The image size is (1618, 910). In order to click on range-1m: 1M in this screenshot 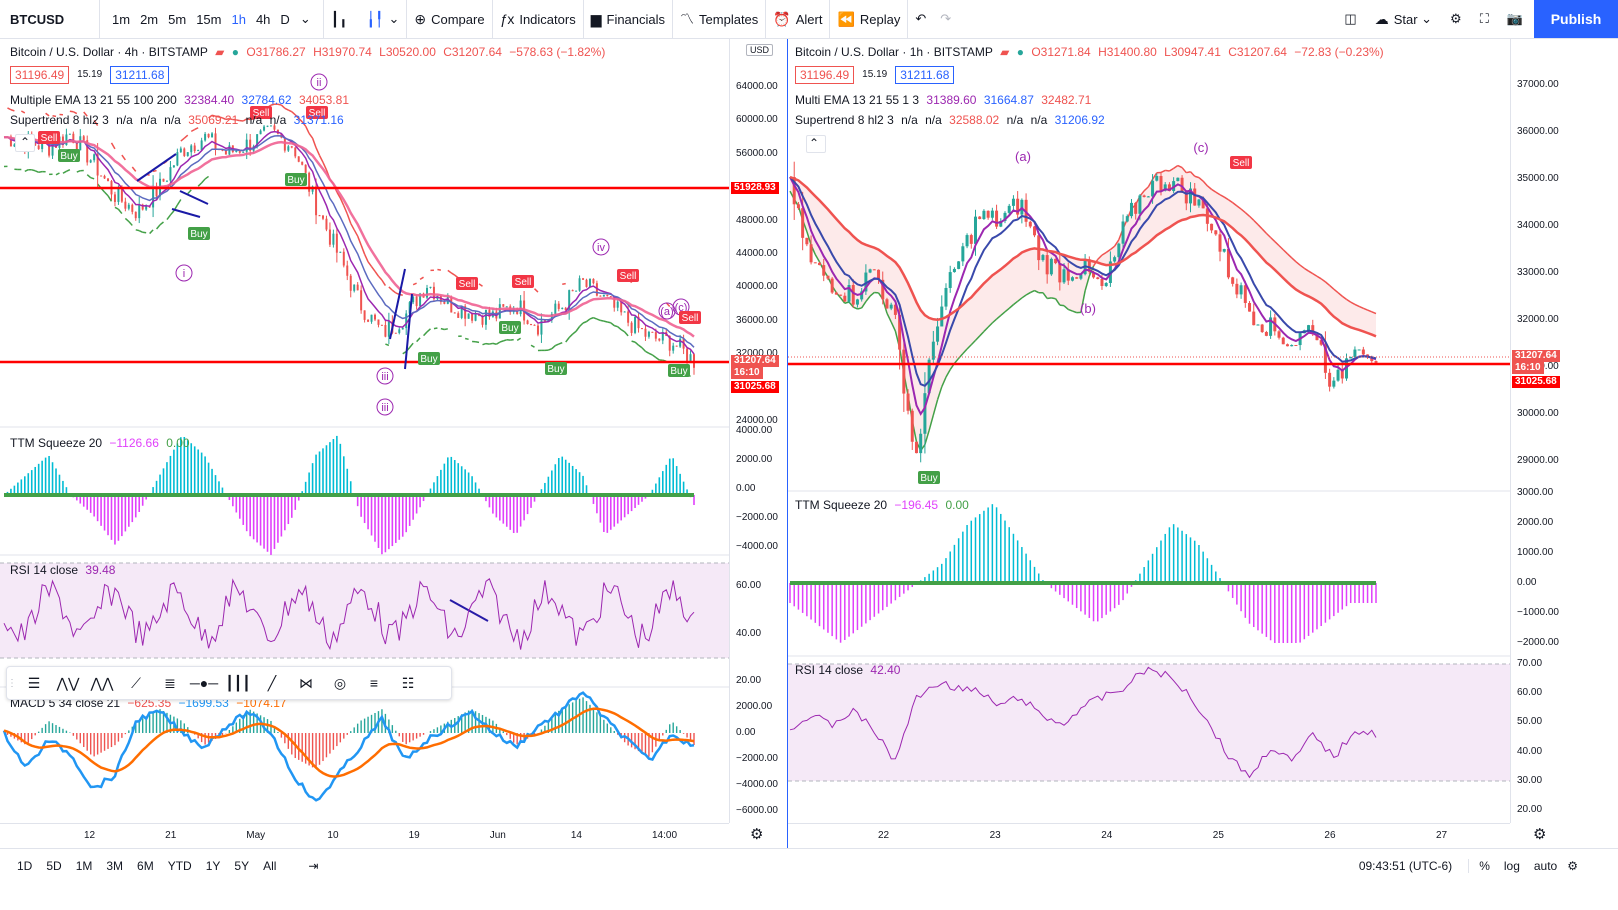, I will do `click(84, 865)`.